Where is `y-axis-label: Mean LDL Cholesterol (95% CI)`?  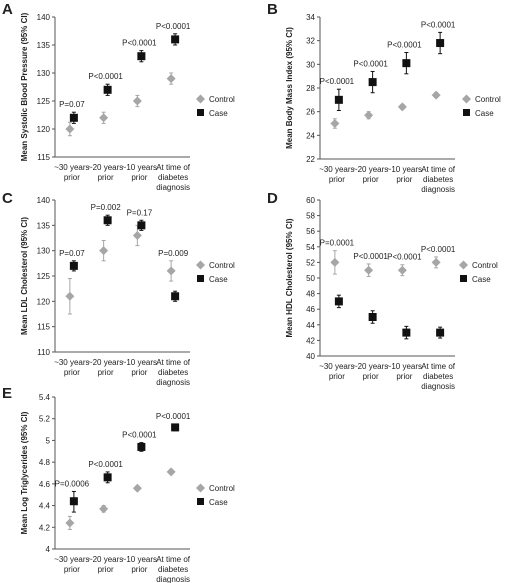
y-axis-label: Mean LDL Cholesterol (95% CI) is located at coordinates (24, 276).